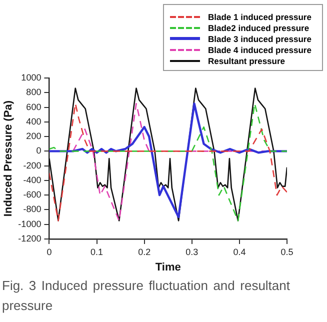  I want to click on y-tick-label: -800, so click(32, 209).